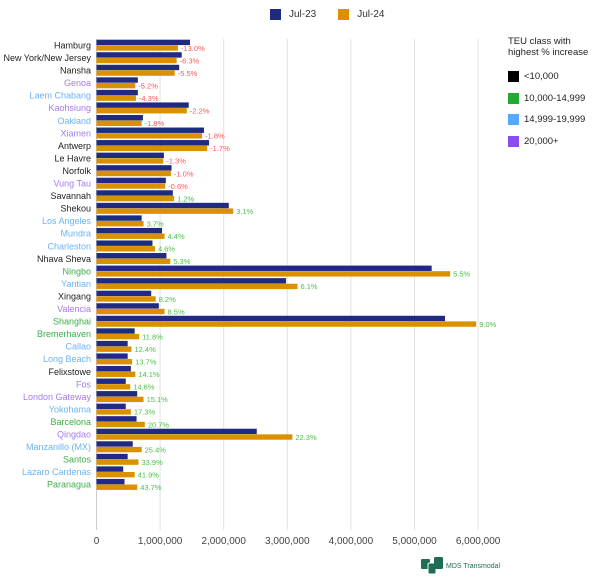 The height and width of the screenshot is (581, 600). I want to click on class-legend-item: 10,000-14,999, so click(554, 99).